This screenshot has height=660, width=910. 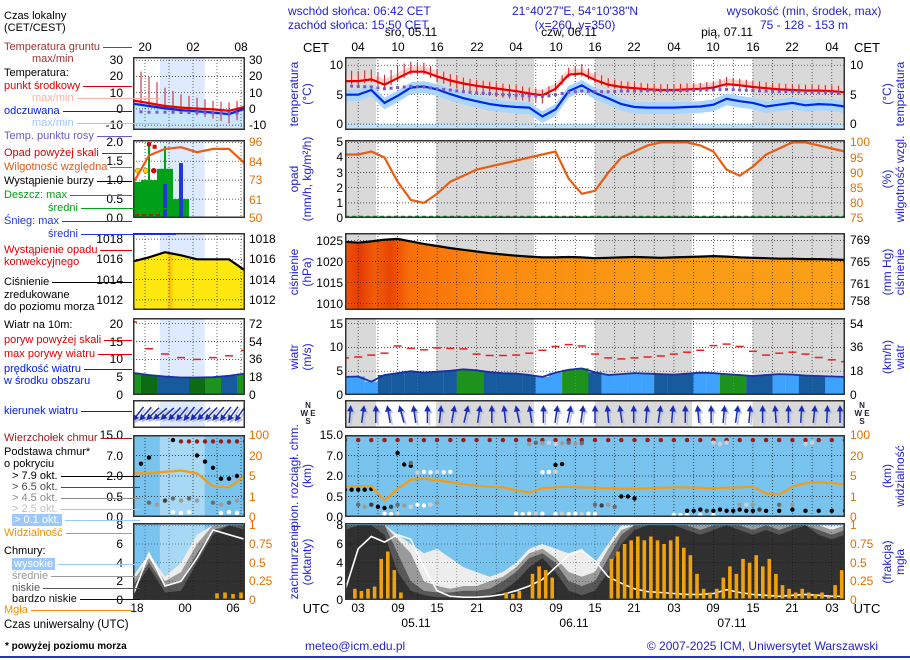 I want to click on day-label-thu: czw, 06.11, so click(x=569, y=32).